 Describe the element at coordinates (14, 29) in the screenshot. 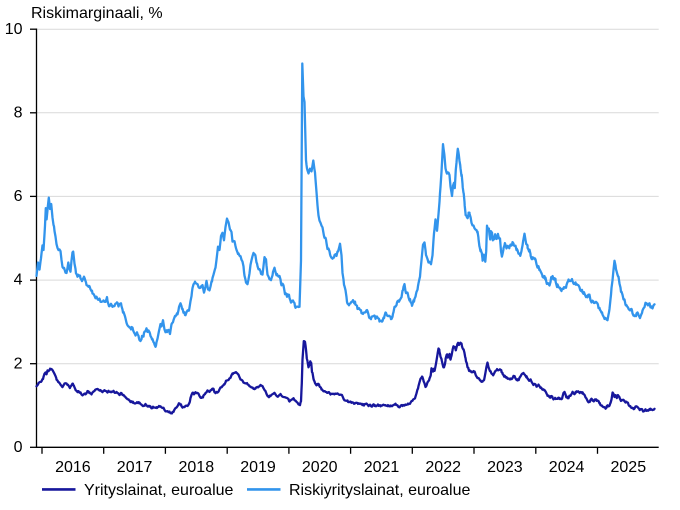

I see `svg-text: 10` at that location.